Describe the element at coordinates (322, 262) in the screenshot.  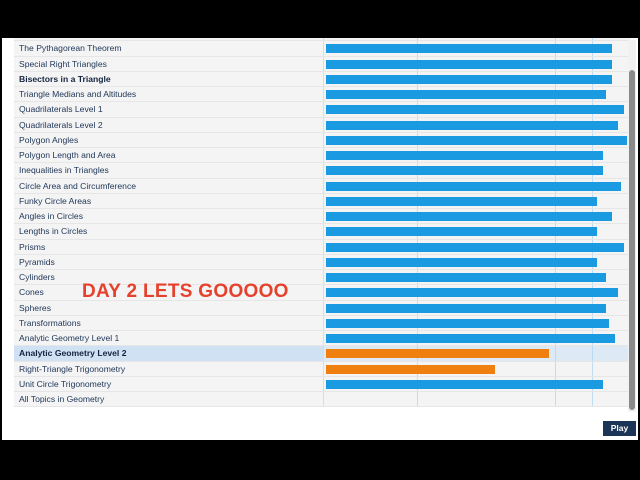
I see `topic-row: Pyramids` at that location.